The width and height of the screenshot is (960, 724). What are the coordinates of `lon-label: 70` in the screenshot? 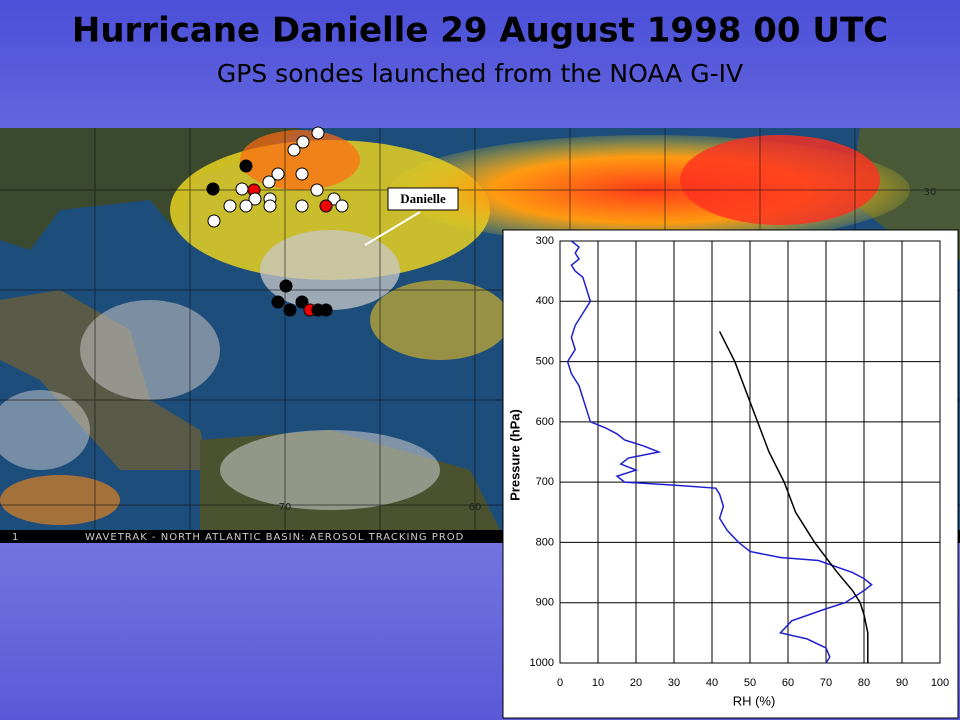 It's located at (285, 507).